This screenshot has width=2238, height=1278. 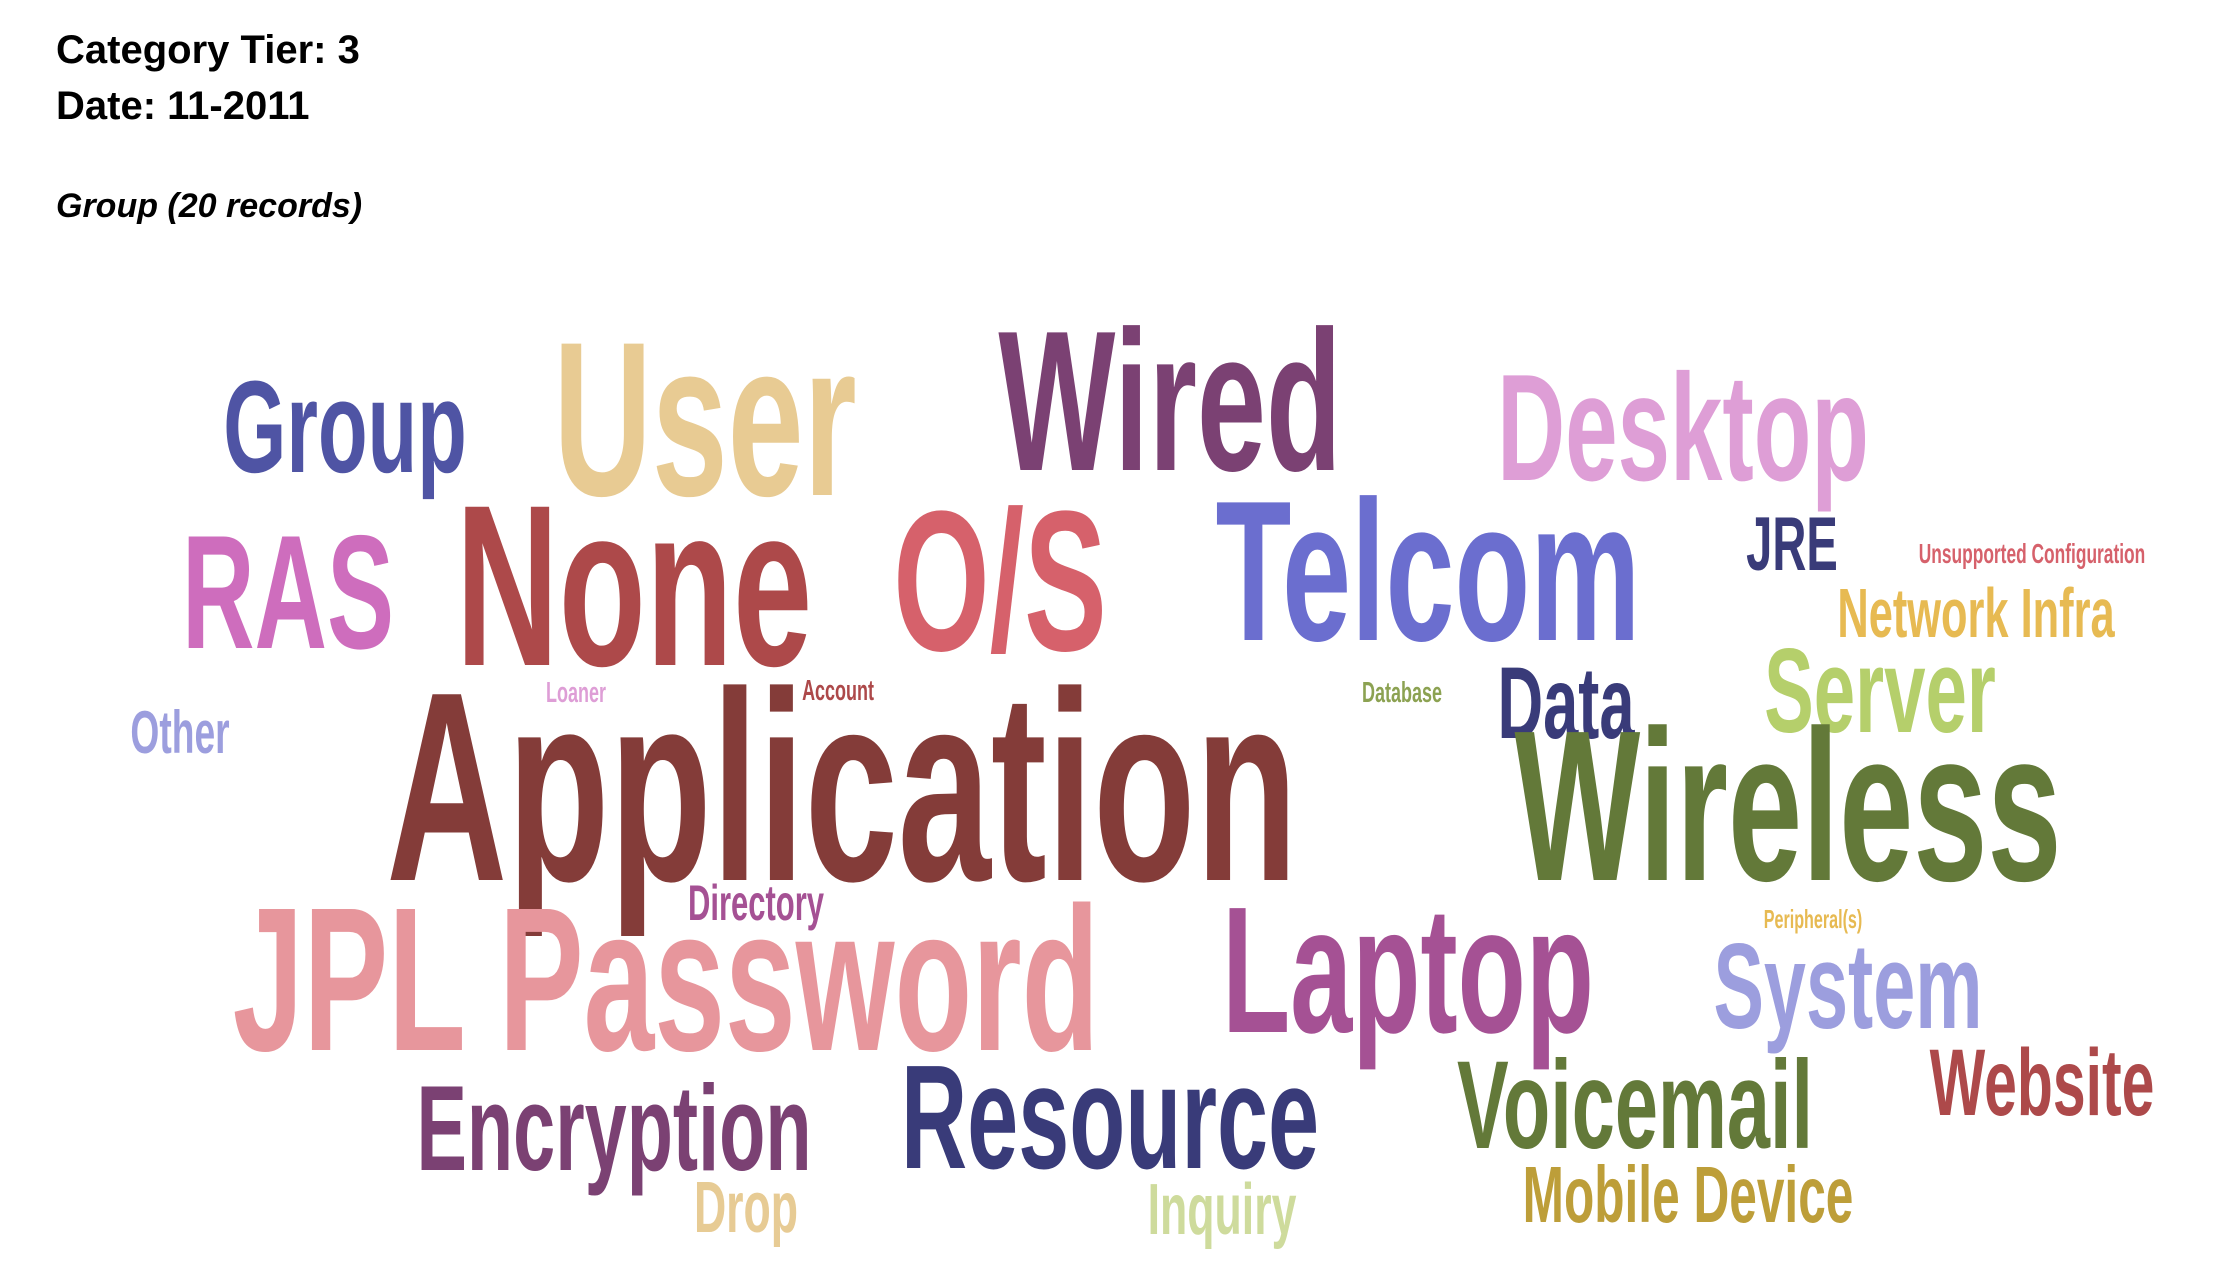 What do you see at coordinates (576, 693) in the screenshot?
I see `word-loaner: Loaner` at bounding box center [576, 693].